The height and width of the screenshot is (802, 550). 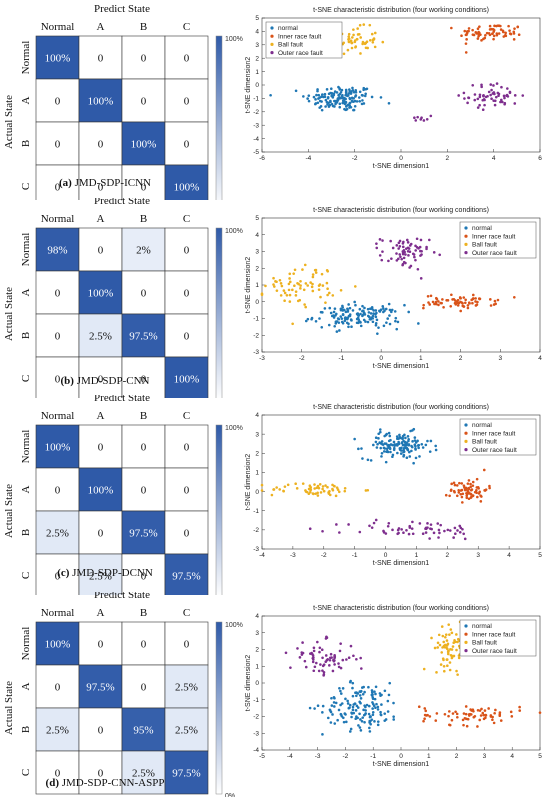 What do you see at coordinates (293, 555) in the screenshot?
I see `x-tick-label: -3` at bounding box center [293, 555].